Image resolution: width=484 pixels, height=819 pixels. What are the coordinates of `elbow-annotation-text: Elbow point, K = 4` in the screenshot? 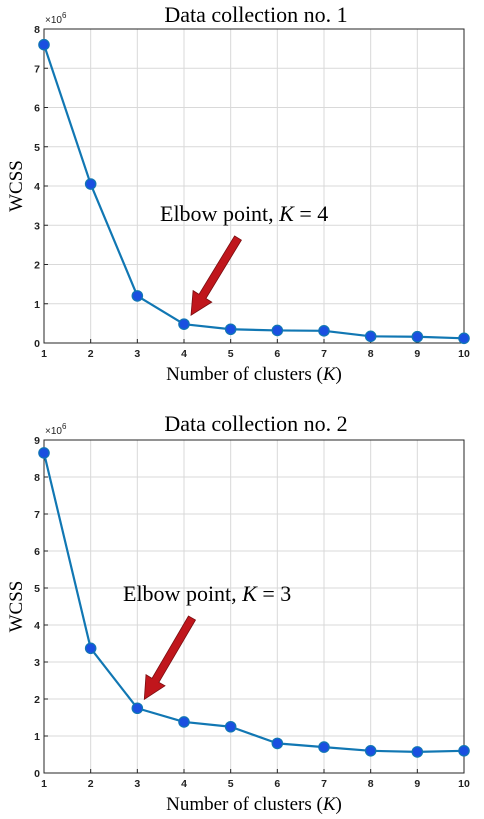 It's located at (244, 213).